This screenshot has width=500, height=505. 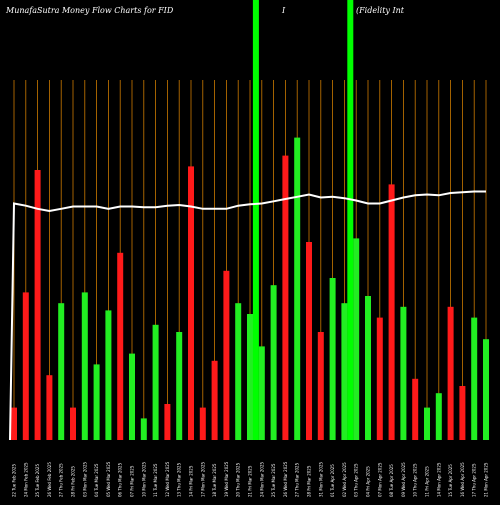 I want to click on x-tick-label: 06 Thu Mar 2025, so click(x=120, y=479).